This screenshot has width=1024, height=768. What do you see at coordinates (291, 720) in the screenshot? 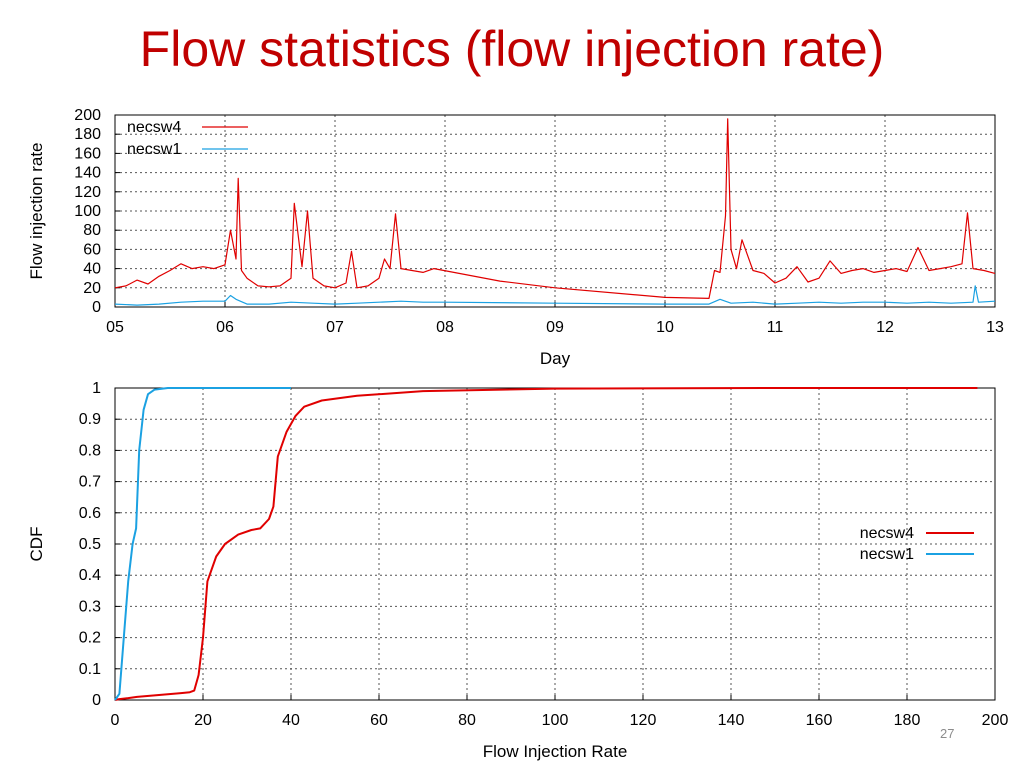
I see `x-tick-label: 40` at bounding box center [291, 720].